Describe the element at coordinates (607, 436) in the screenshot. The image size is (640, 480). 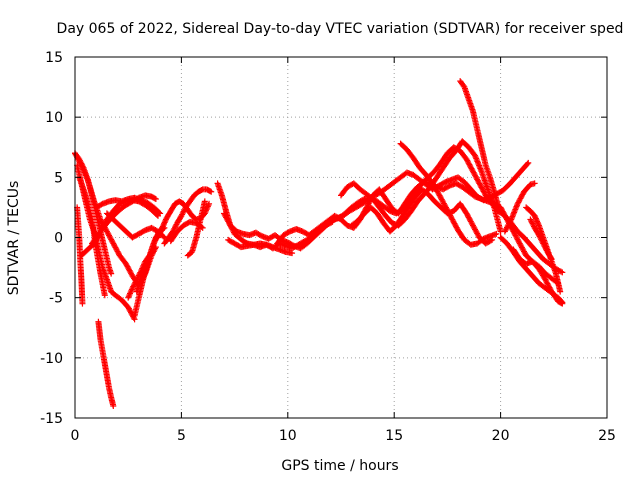
I see `x-tick-label: 25` at that location.